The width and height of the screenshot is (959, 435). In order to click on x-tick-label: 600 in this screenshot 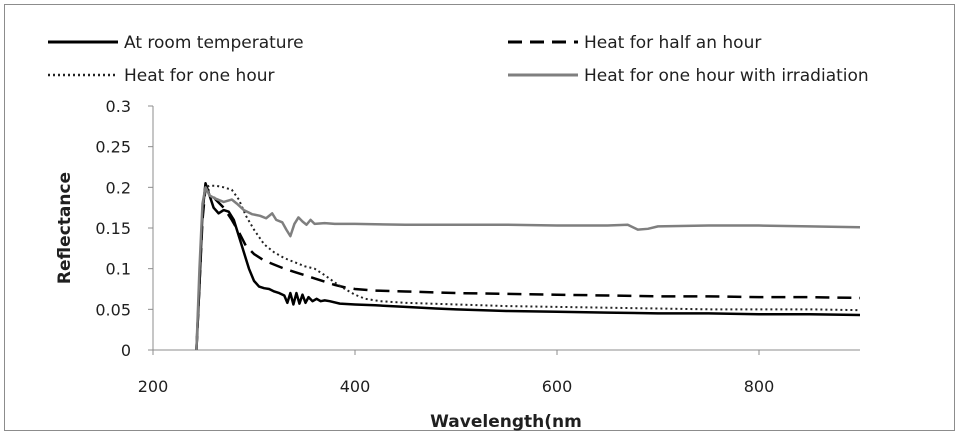, I will do `click(557, 386)`.